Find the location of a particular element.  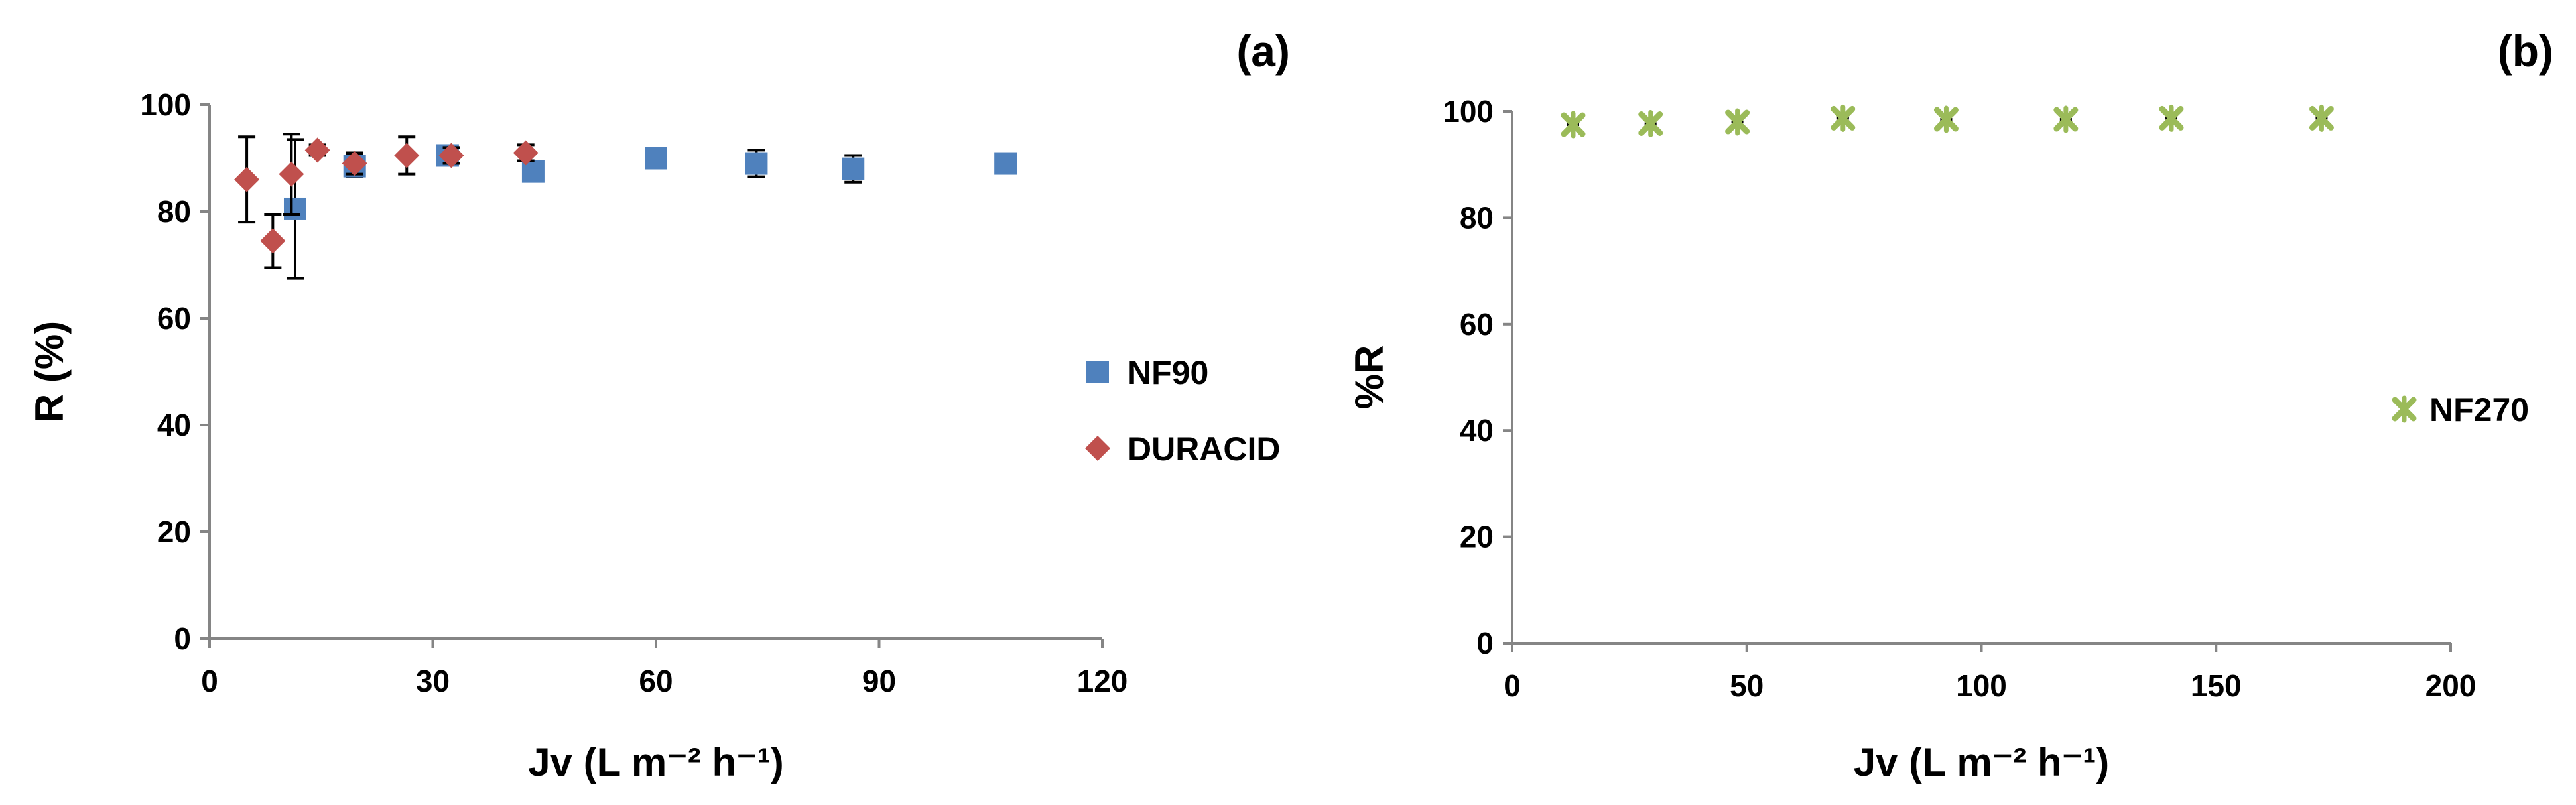

x-tick-label: 30 is located at coordinates (433, 681).